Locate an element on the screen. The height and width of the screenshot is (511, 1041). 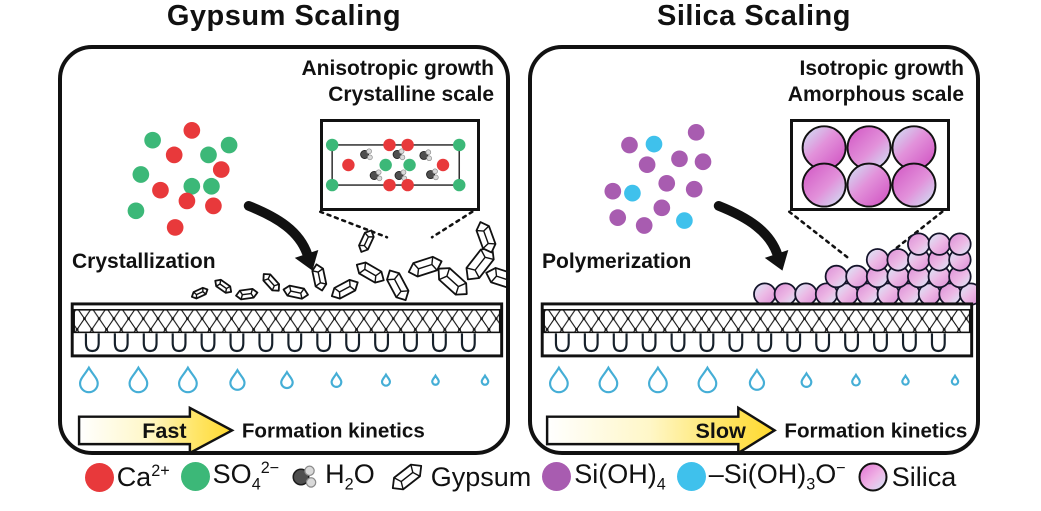
silica-panel-title: Silica Scaling is located at coordinates (754, 16).